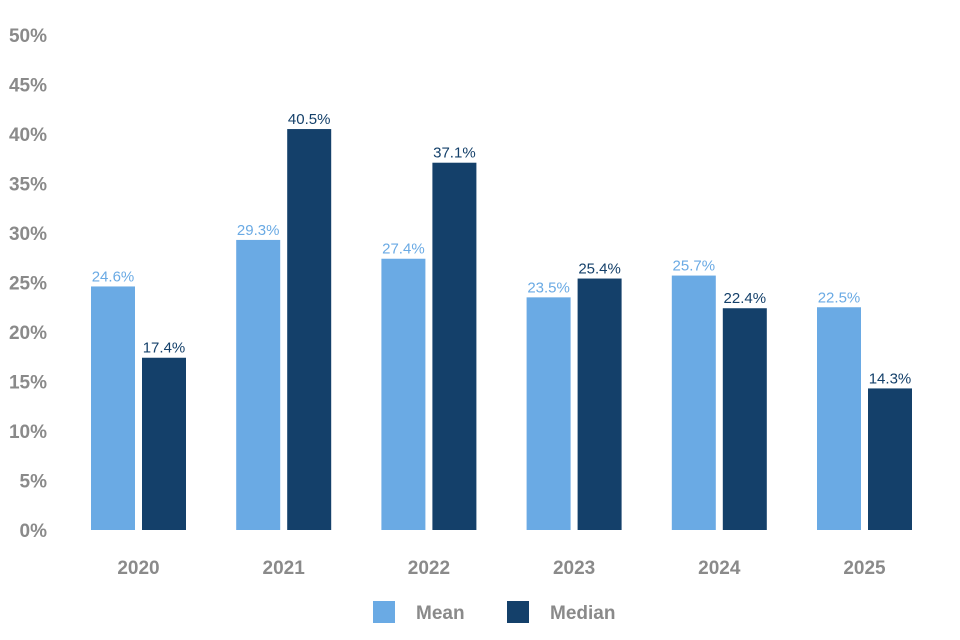 This screenshot has width=960, height=640. I want to click on y-tick-label: 15%, so click(28, 383).